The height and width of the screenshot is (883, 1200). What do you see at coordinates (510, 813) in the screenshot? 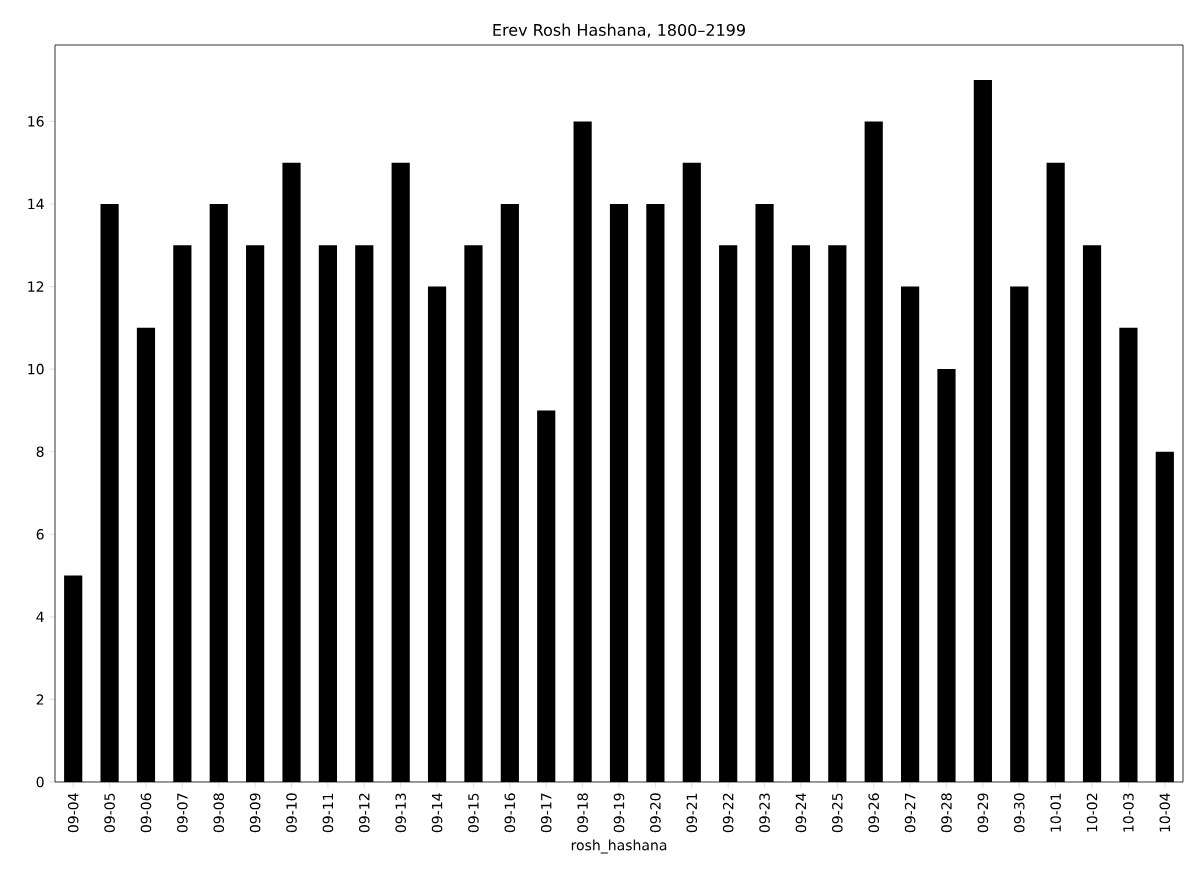
I see `x-tick-label: 09-16` at bounding box center [510, 813].